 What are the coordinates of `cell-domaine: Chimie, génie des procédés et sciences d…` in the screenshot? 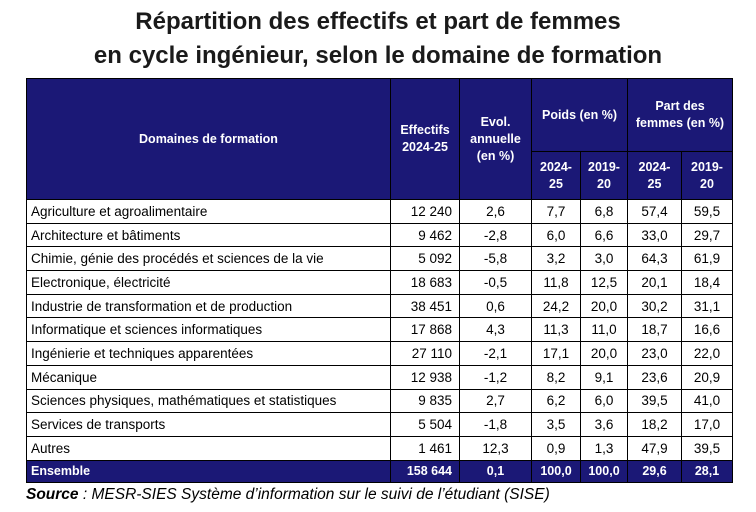 It's located at (208, 259).